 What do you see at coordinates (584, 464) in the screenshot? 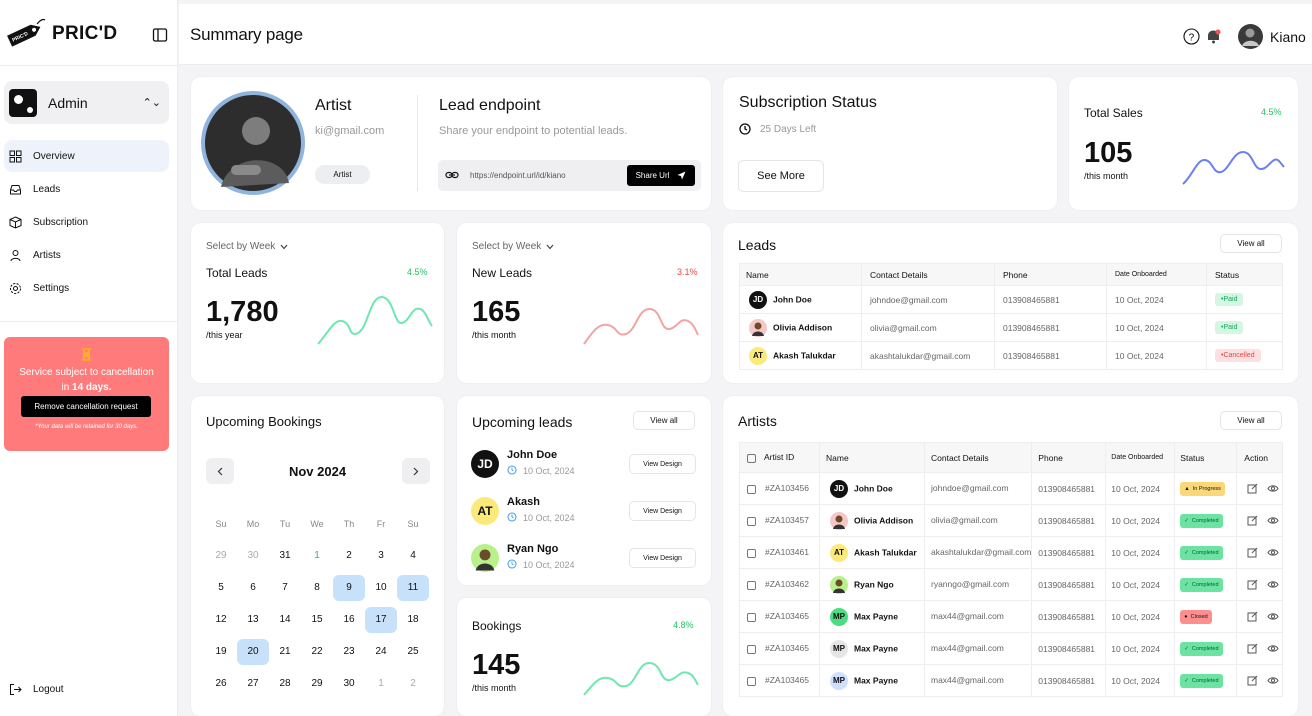
I see `list-item: JD John Doe 10 Oct, 2024 View Design` at bounding box center [584, 464].